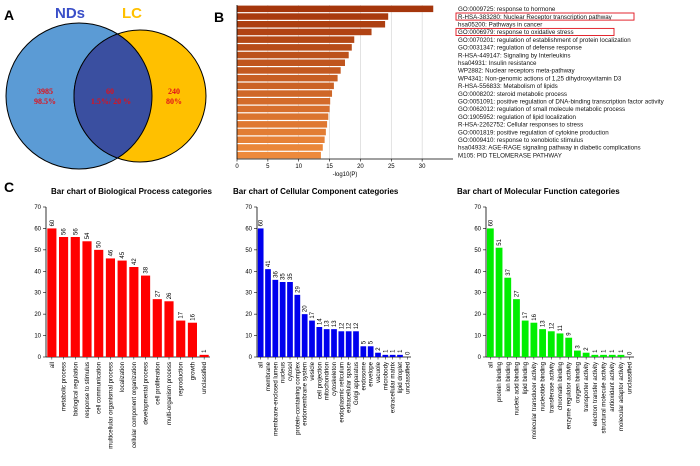  I want to click on enrich-x-axis-label: -log10(P), so click(345, 175).